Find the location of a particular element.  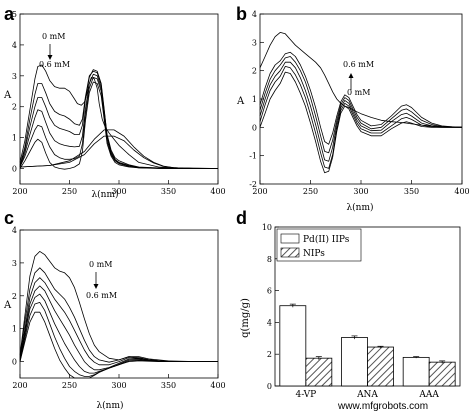

y-tick-label: 8 is located at coordinates (269, 259).